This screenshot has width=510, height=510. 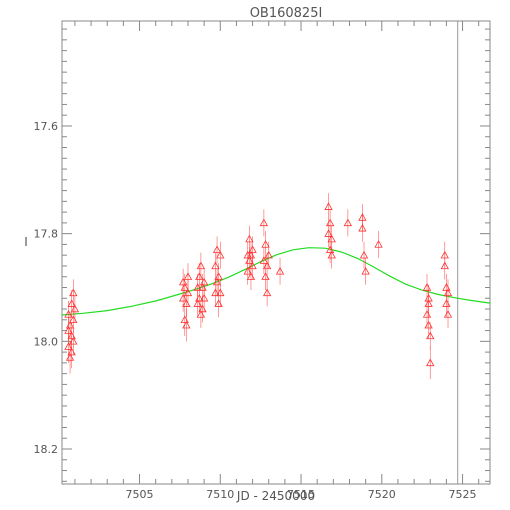 What do you see at coordinates (140, 494) in the screenshot?
I see `x-tick-label: 7505` at bounding box center [140, 494].